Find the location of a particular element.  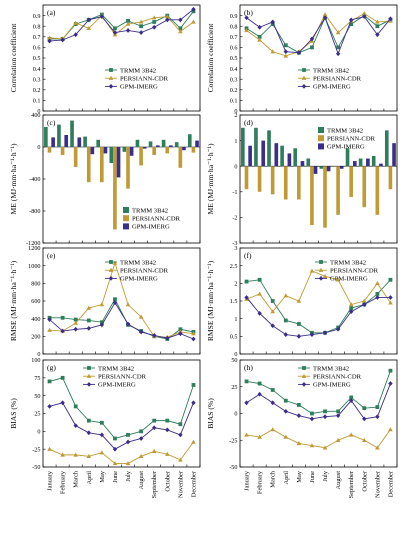

y-tick-label: 400 is located at coordinates (35, 115).